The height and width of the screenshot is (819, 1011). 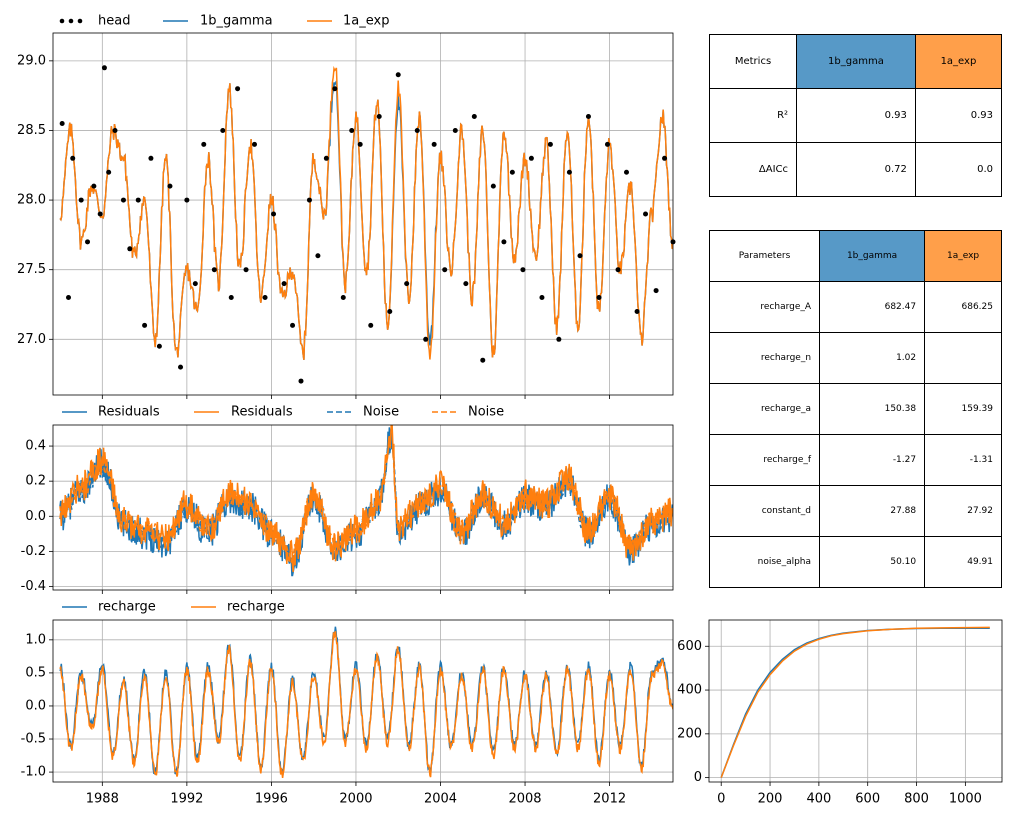 What do you see at coordinates (114, 21) in the screenshot?
I see `legend-head-label: head` at bounding box center [114, 21].